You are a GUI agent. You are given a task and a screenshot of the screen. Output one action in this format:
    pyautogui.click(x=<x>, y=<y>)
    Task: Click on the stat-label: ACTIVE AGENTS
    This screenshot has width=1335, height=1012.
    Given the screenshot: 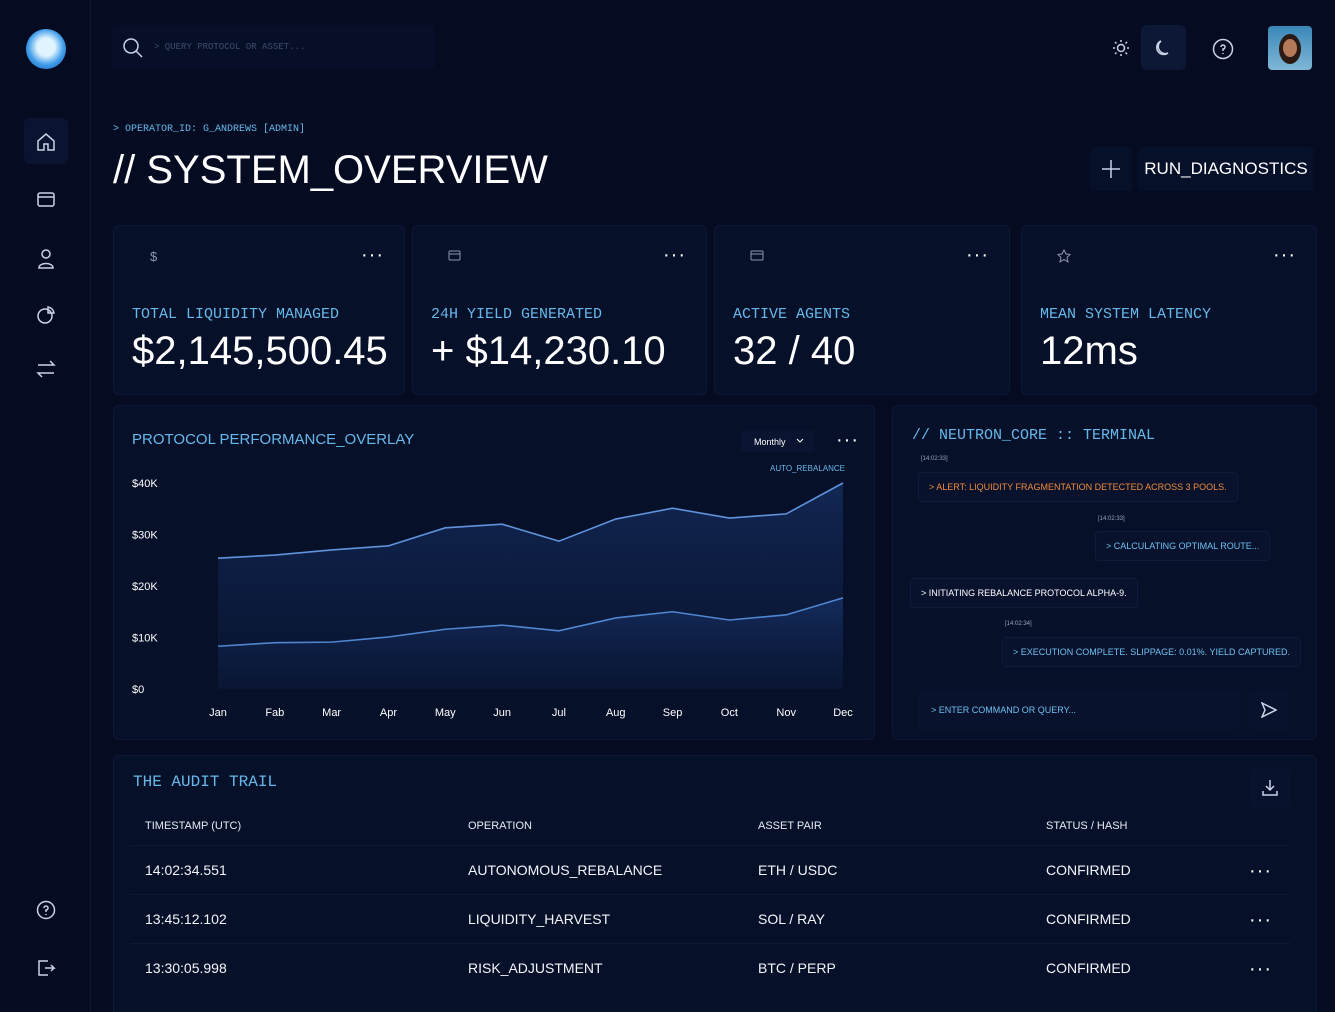 What is the action you would take?
    pyautogui.click(x=792, y=314)
    